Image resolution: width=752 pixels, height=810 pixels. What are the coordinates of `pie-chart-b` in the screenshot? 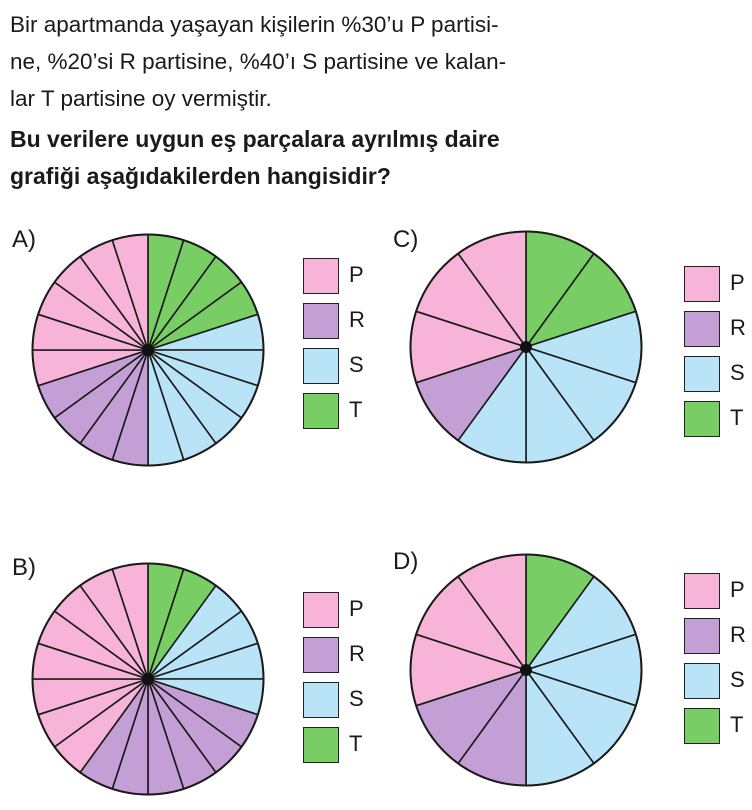 It's located at (148, 679).